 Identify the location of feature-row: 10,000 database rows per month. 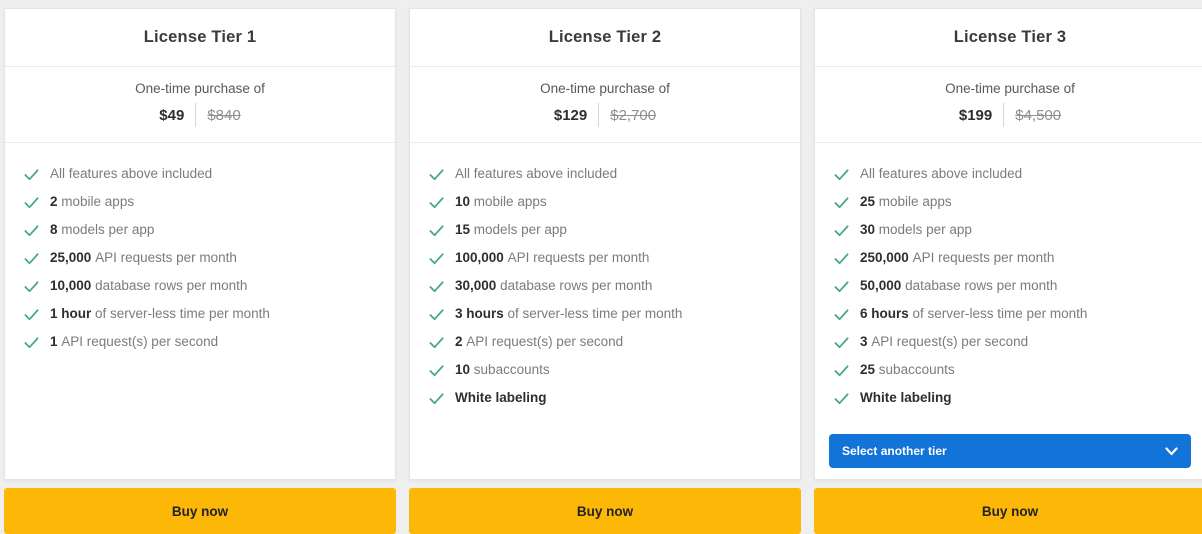
(200, 286).